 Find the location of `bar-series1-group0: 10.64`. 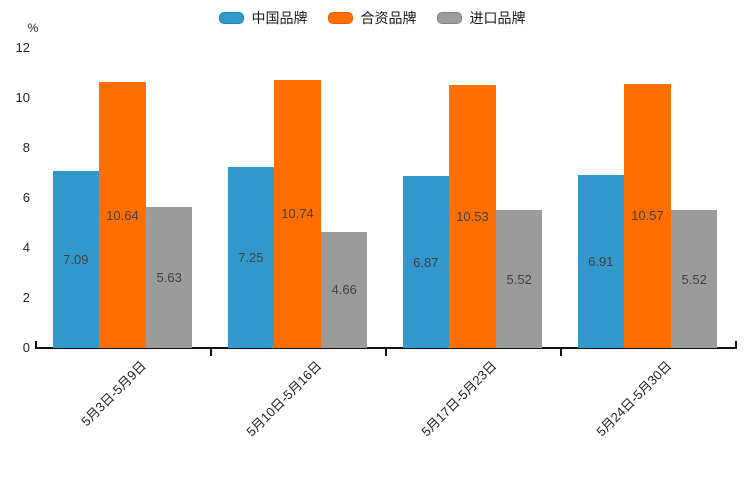

bar-series1-group0: 10.64 is located at coordinates (122, 215).